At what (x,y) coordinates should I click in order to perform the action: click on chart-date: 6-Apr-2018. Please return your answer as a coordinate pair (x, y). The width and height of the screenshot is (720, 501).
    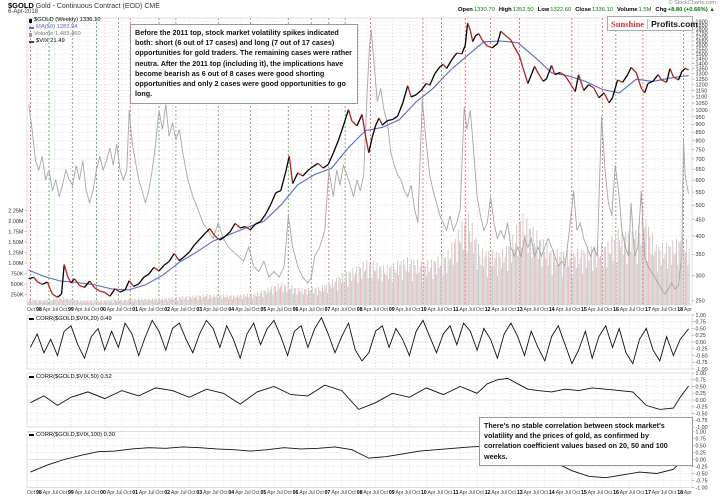
    Looking at the image, I should click on (23, 12).